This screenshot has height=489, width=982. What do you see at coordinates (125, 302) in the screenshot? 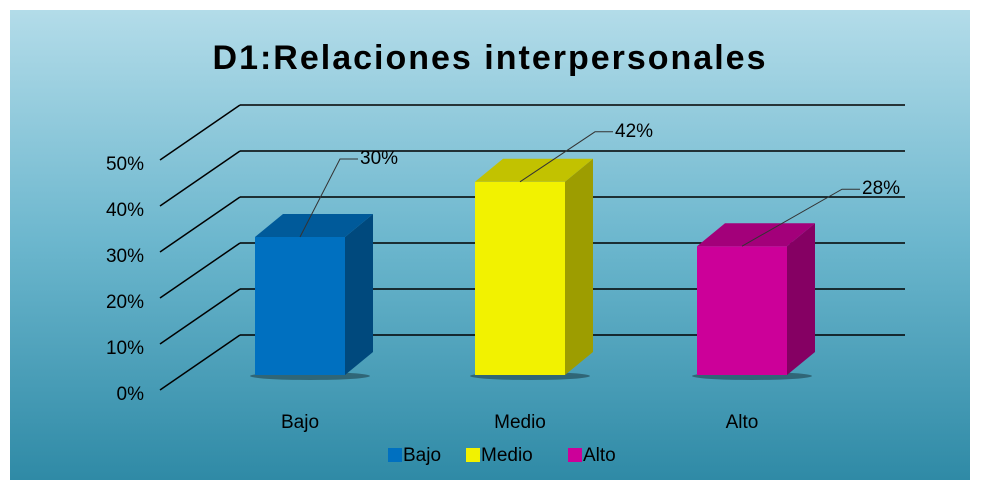
I see `y-tick-label: 20%` at bounding box center [125, 302].